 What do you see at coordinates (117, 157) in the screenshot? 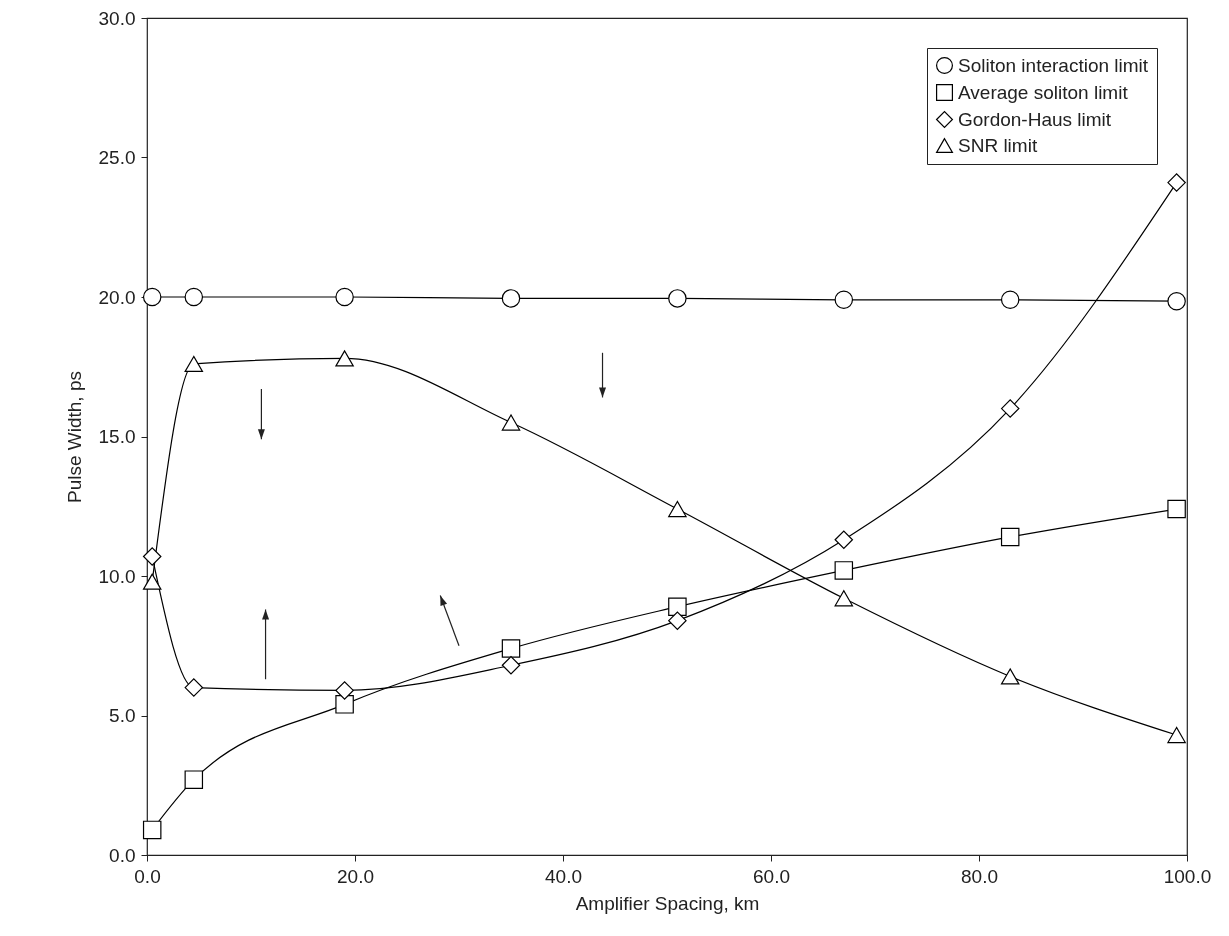
I see `y-tick-label: 25.0` at bounding box center [117, 157].